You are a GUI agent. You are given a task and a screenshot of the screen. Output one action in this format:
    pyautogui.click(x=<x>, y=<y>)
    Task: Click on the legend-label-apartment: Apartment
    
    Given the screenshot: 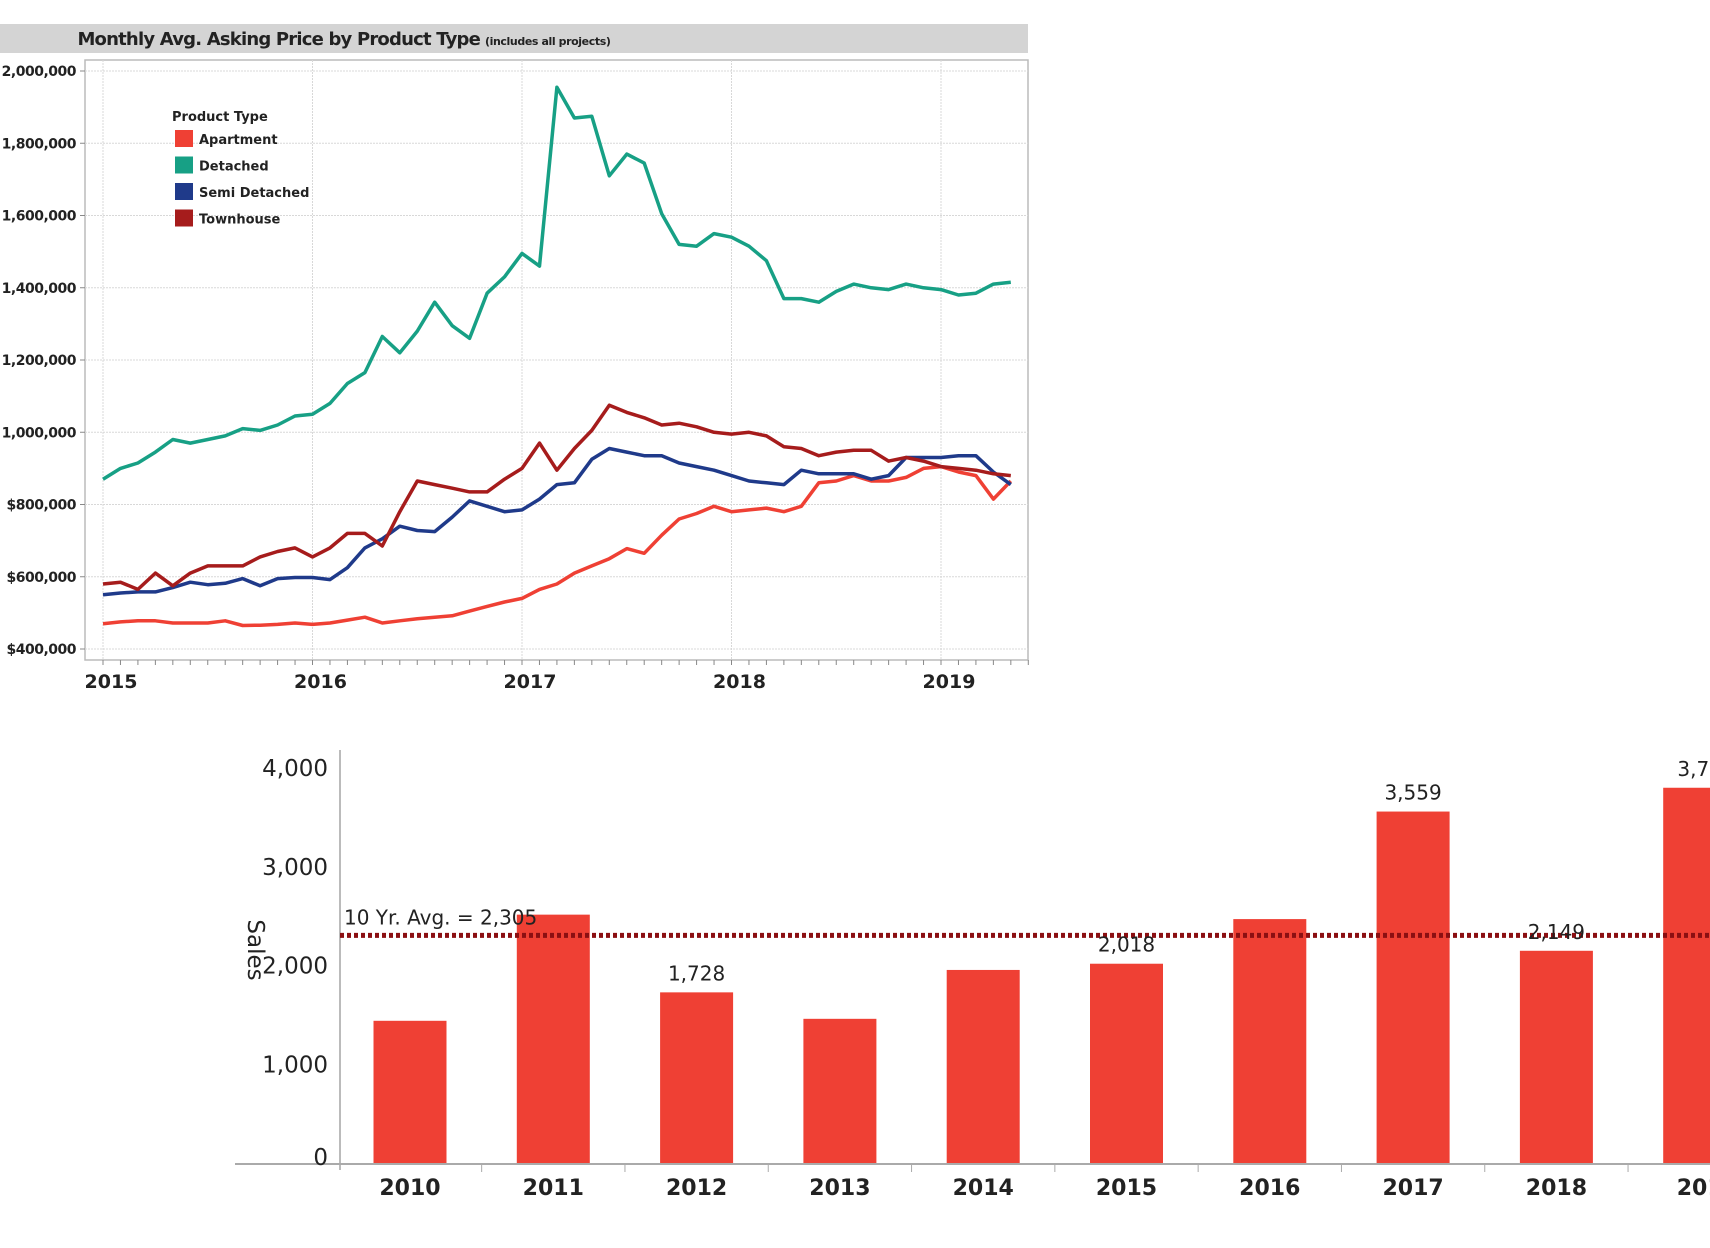 What is the action you would take?
    pyautogui.click(x=238, y=140)
    